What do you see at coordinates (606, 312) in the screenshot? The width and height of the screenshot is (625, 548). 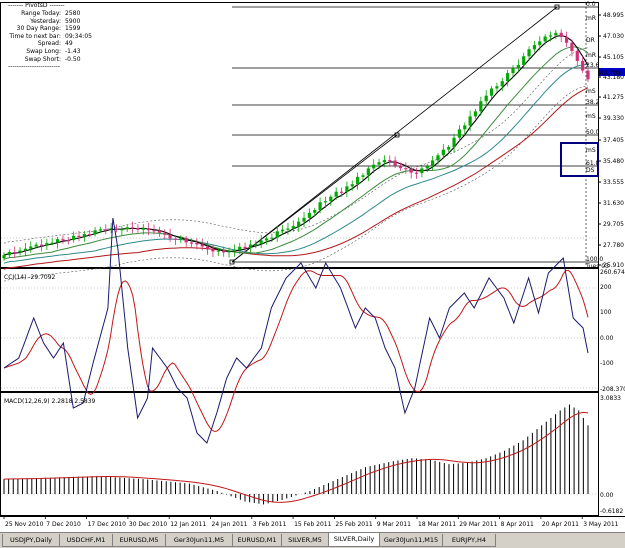 I see `cci-scale-label: 100` at bounding box center [606, 312].